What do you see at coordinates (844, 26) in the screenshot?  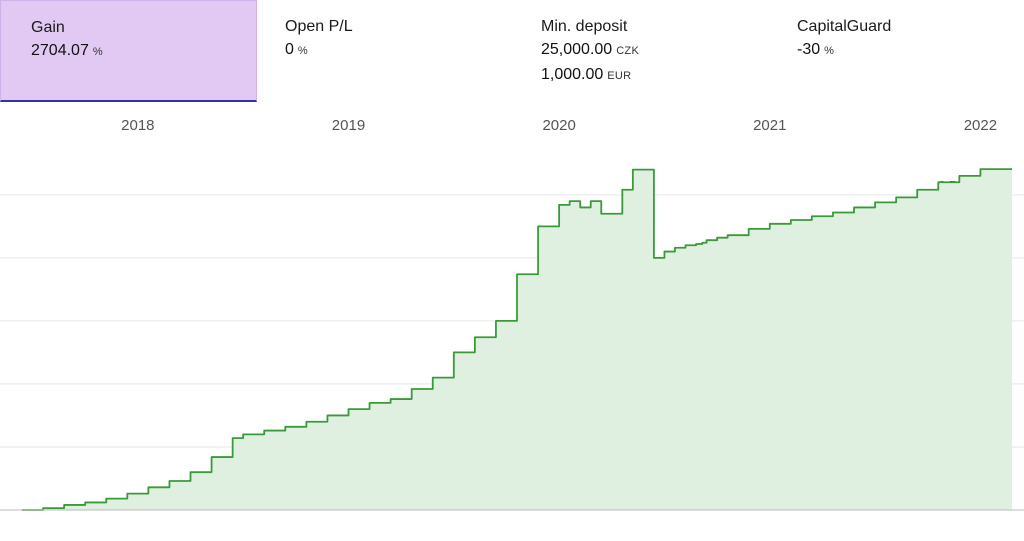 I see `stat-label: CapitalGuard` at bounding box center [844, 26].